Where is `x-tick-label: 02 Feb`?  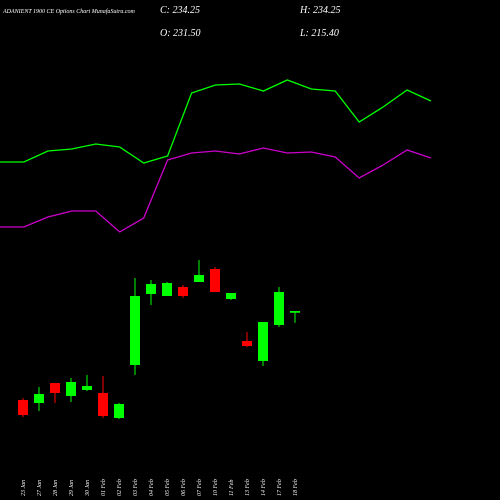
x-tick-label: 02 Feb is located at coordinates (120, 487).